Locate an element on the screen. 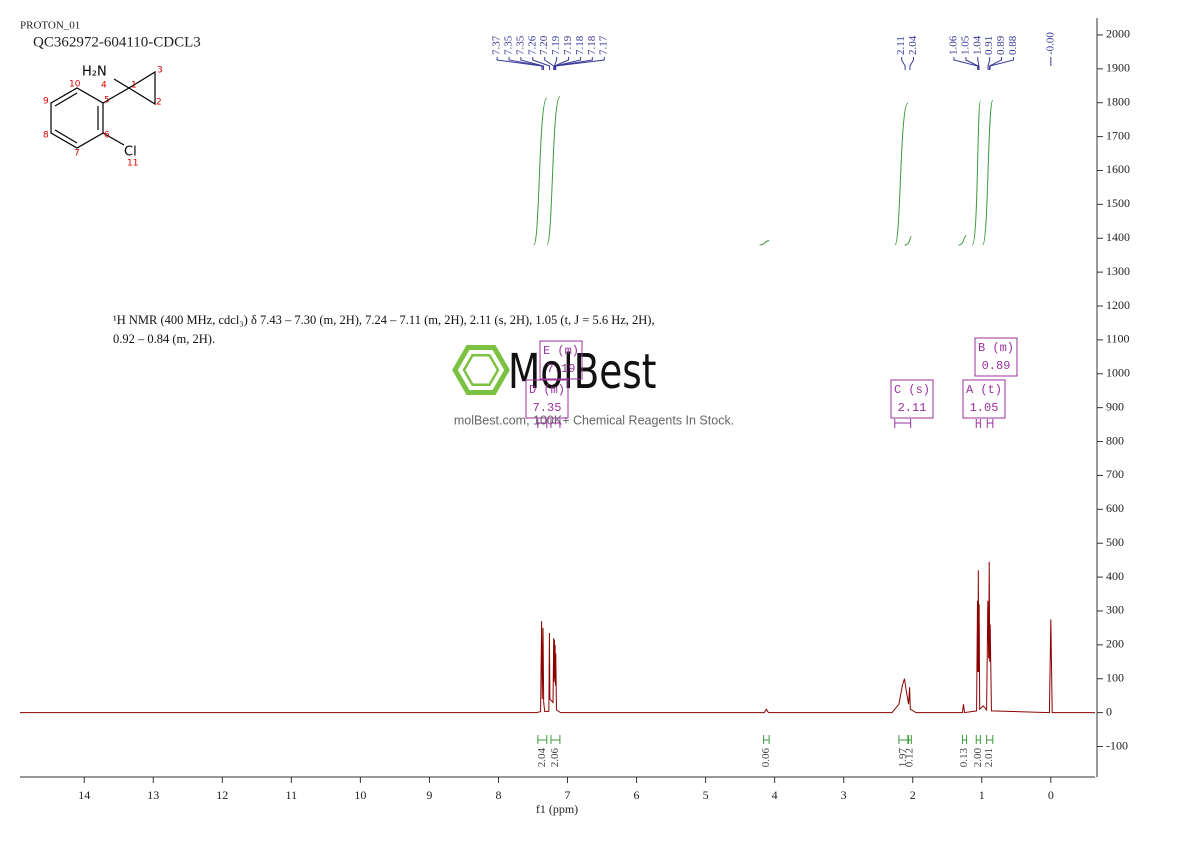  integral-label: 0.13 is located at coordinates (964, 758).